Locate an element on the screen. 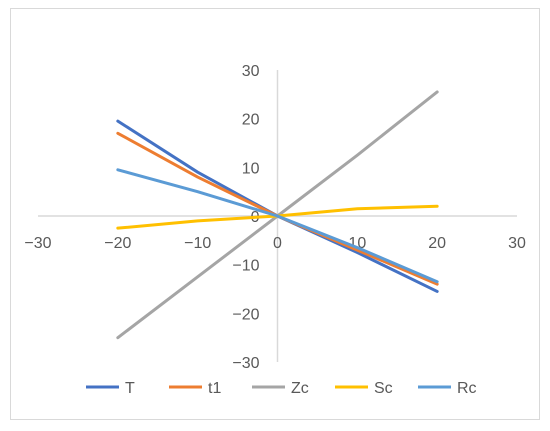 The height and width of the screenshot is (431, 550). y-tick-label: 10 is located at coordinates (251, 168).